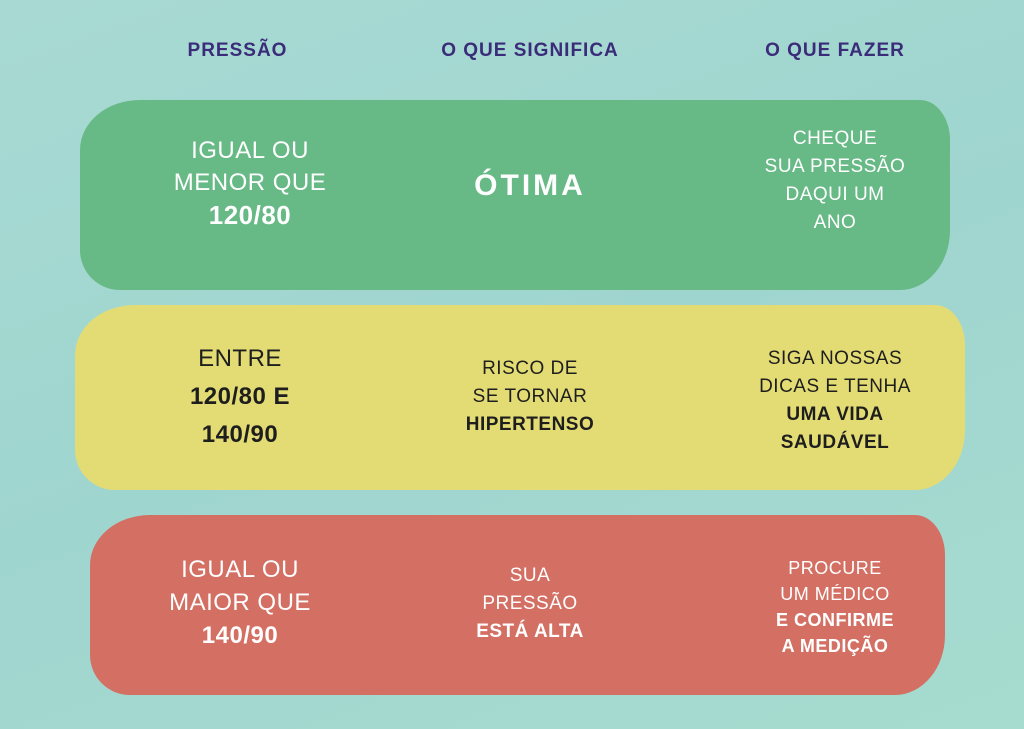  What do you see at coordinates (834, 620) in the screenshot?
I see `text-line: E CONFIRME` at bounding box center [834, 620].